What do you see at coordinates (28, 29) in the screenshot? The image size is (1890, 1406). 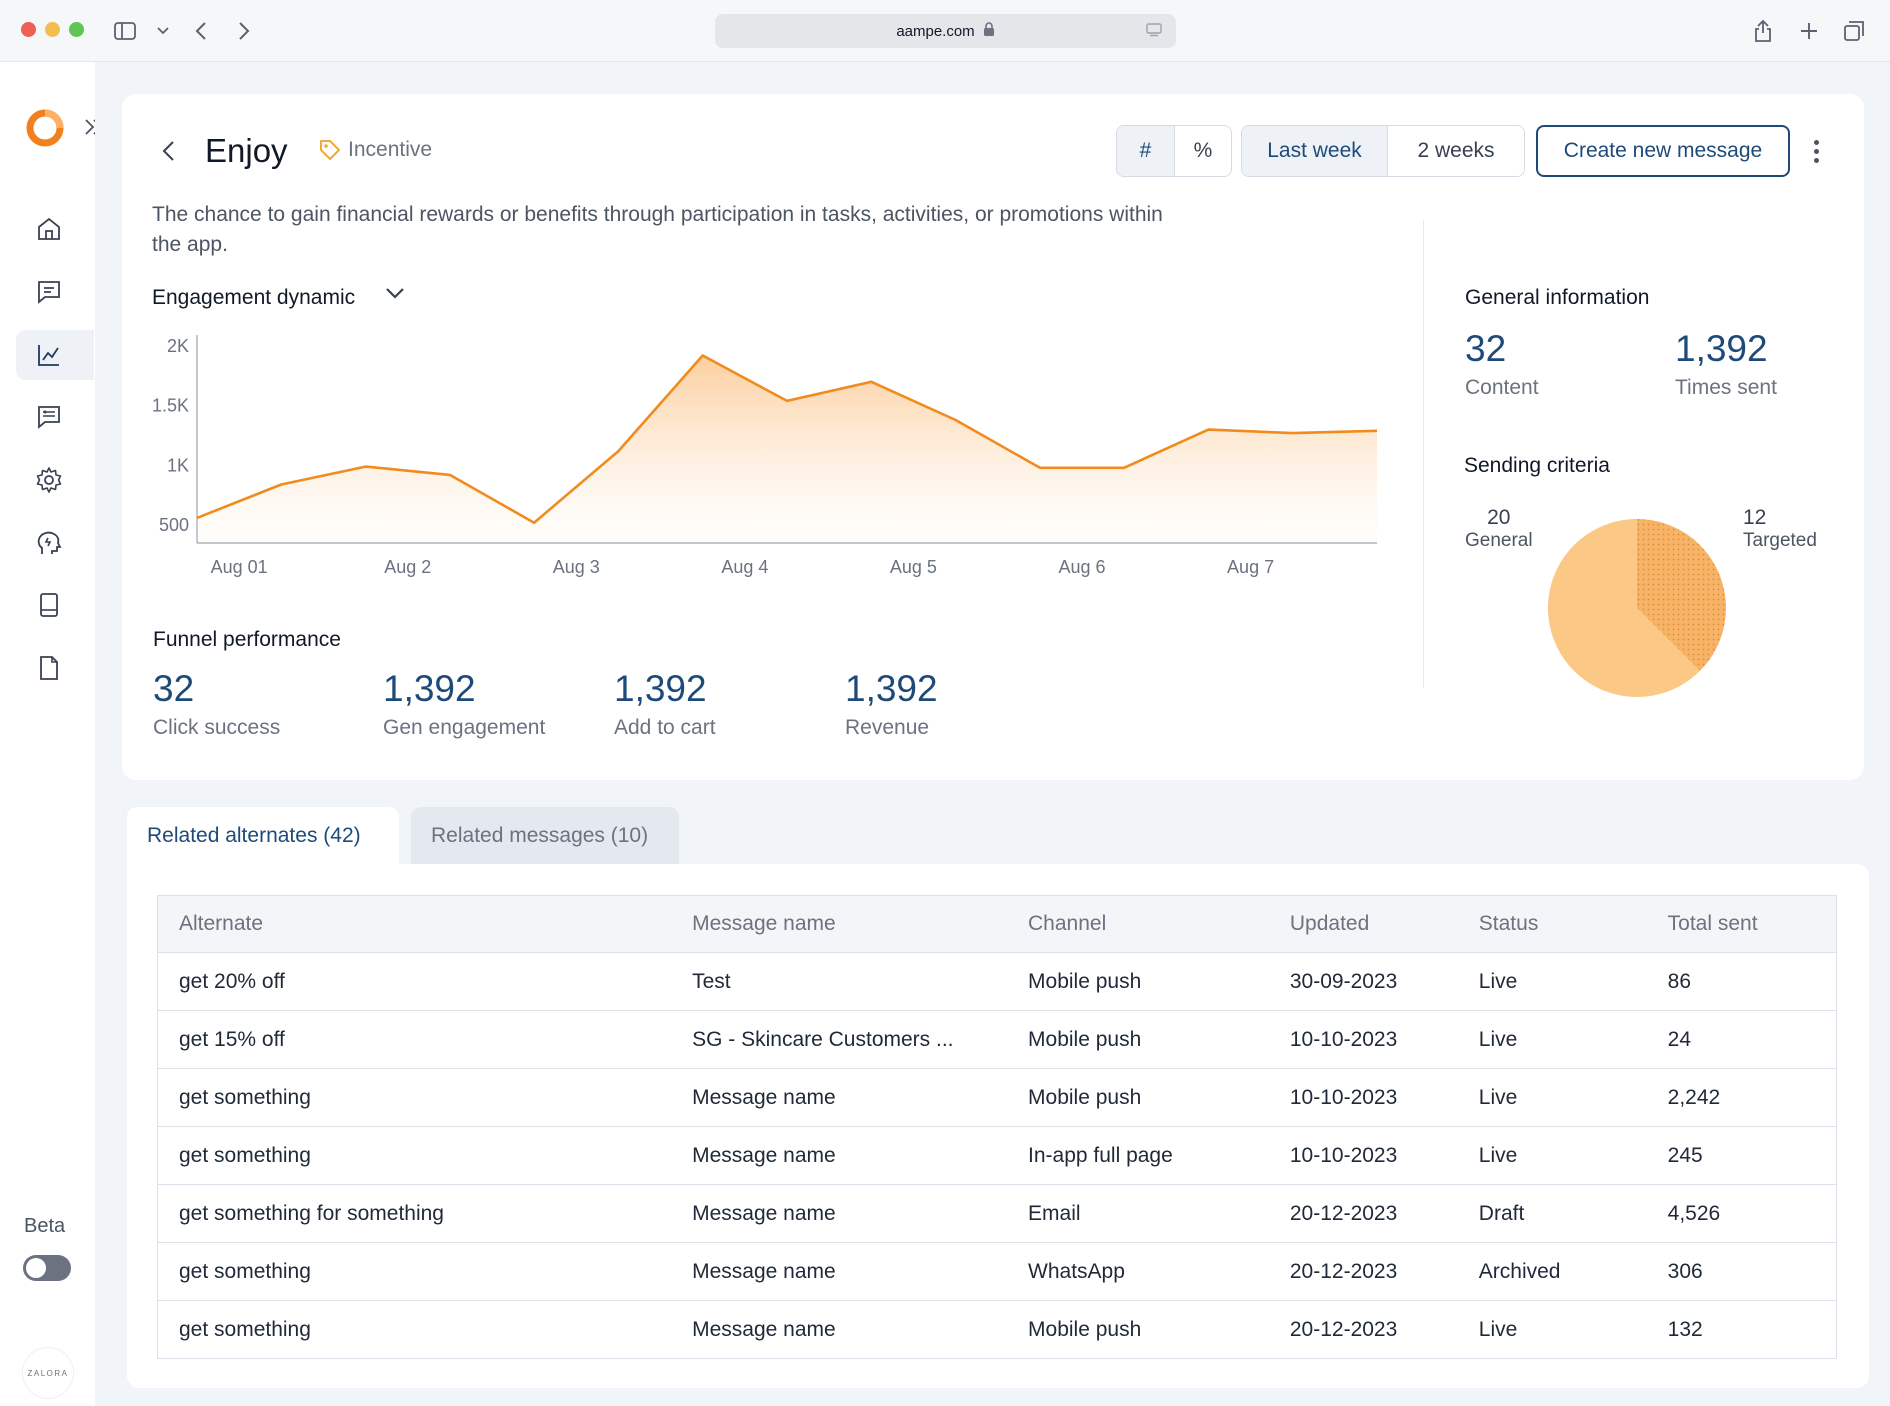 I see `close-window-button` at bounding box center [28, 29].